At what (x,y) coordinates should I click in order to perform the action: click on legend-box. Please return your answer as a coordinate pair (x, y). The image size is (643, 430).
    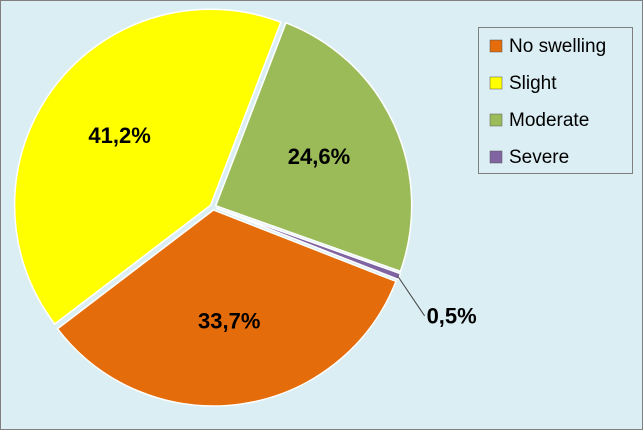
    Looking at the image, I should click on (555, 100).